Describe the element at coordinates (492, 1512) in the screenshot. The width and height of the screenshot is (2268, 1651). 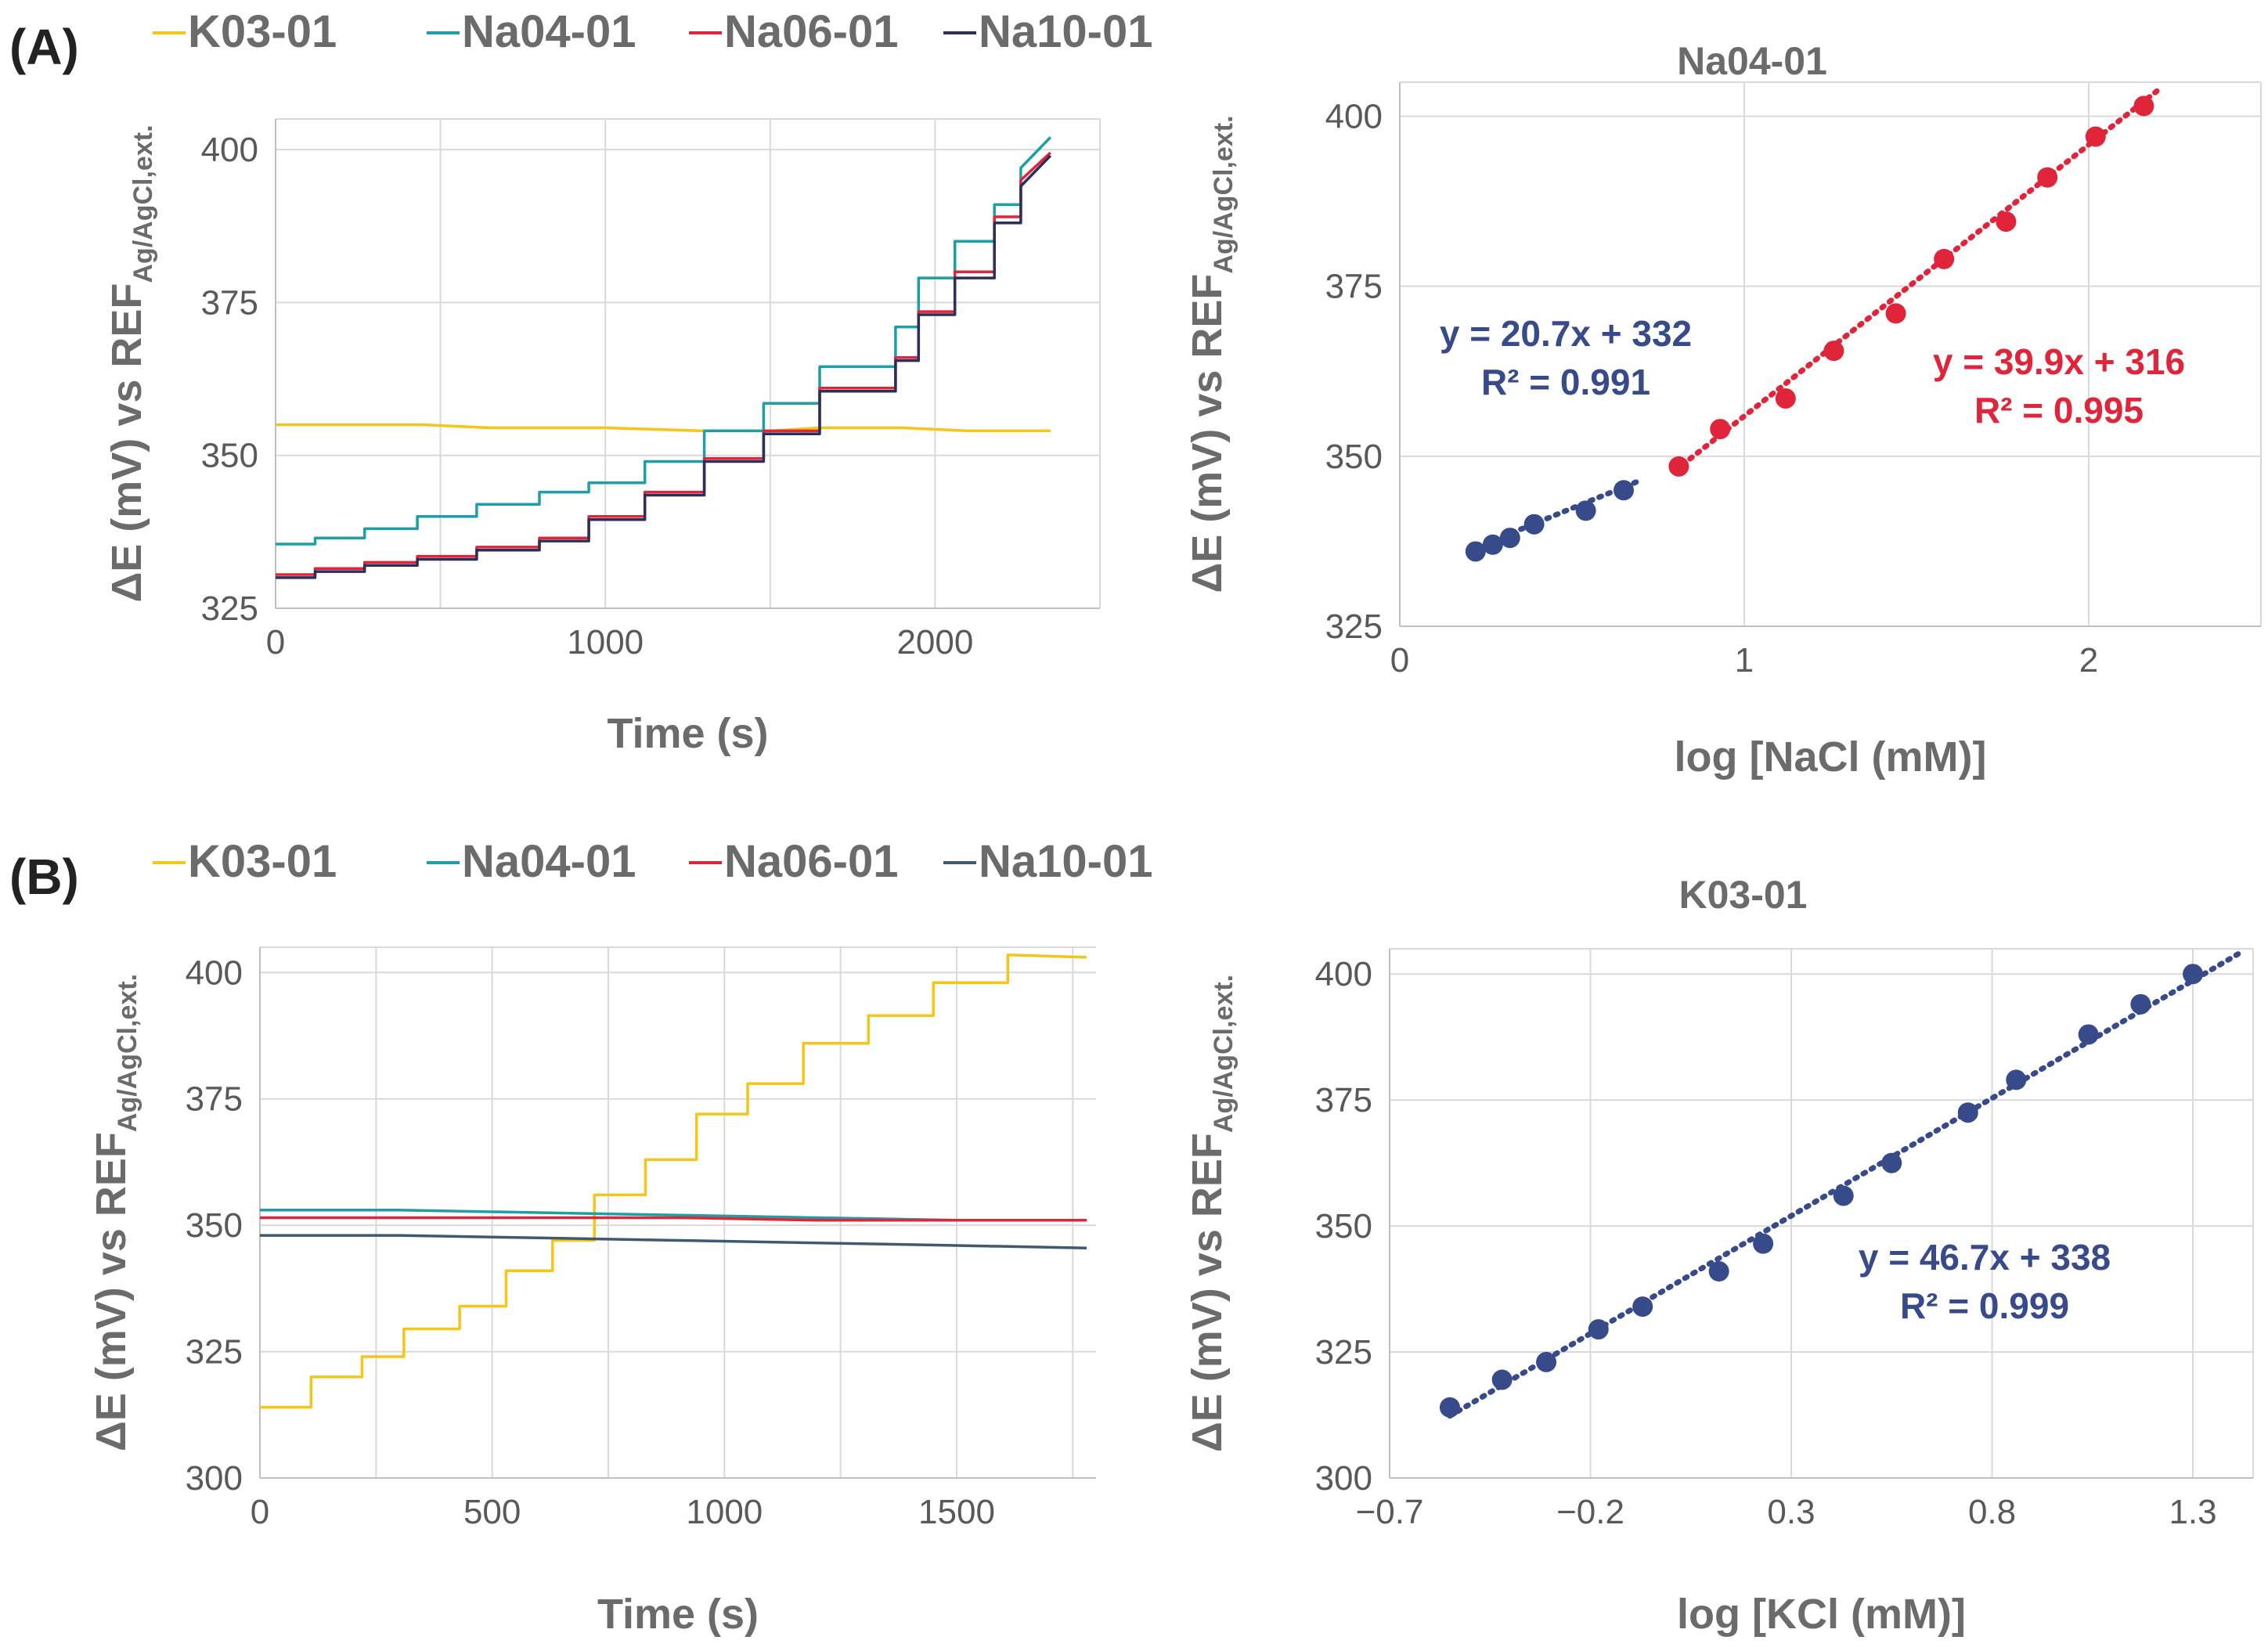
I see `x-tick-label: 500` at that location.